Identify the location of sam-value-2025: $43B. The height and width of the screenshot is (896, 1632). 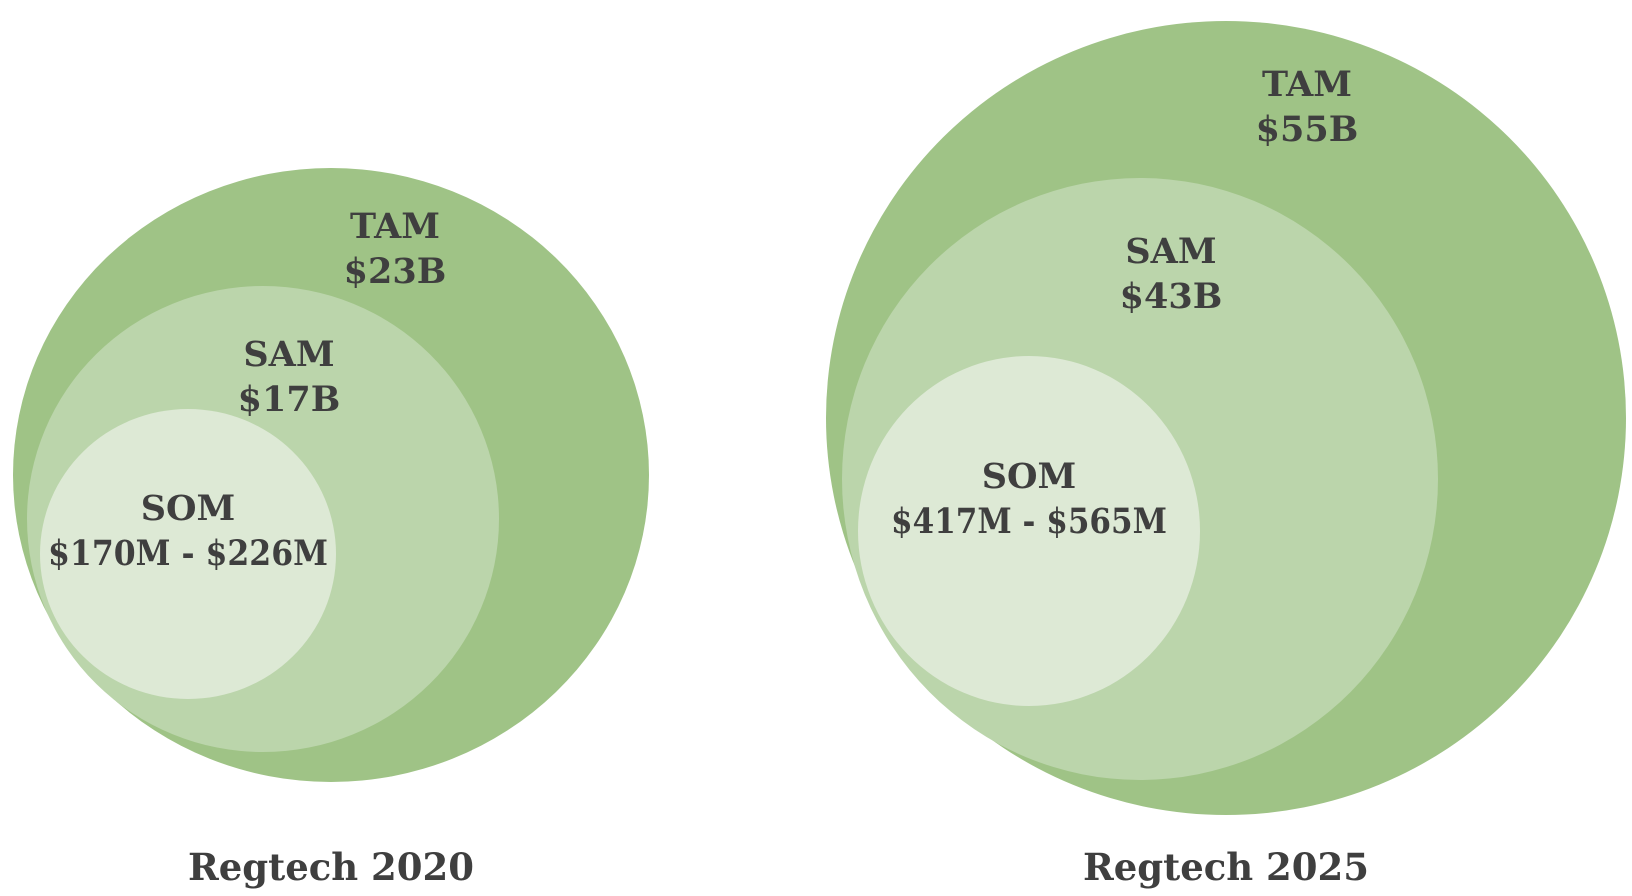
(1171, 296).